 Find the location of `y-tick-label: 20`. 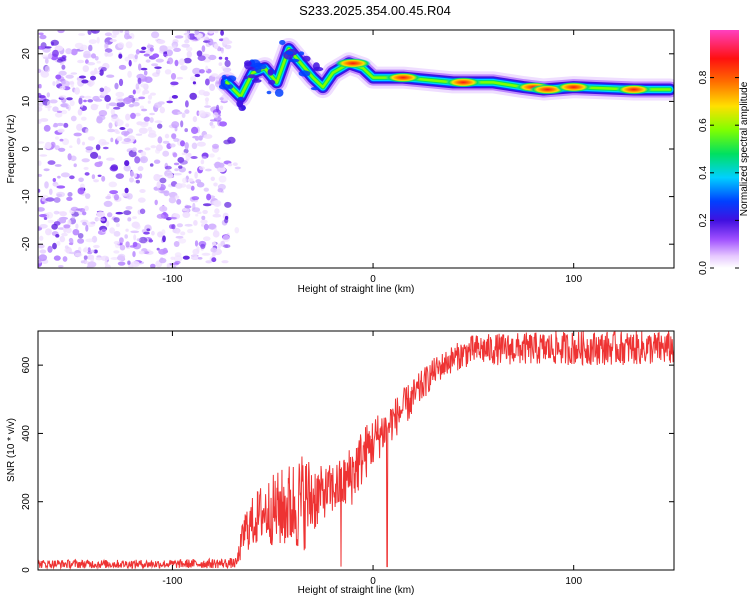

y-tick-label: 20 is located at coordinates (26, 54).